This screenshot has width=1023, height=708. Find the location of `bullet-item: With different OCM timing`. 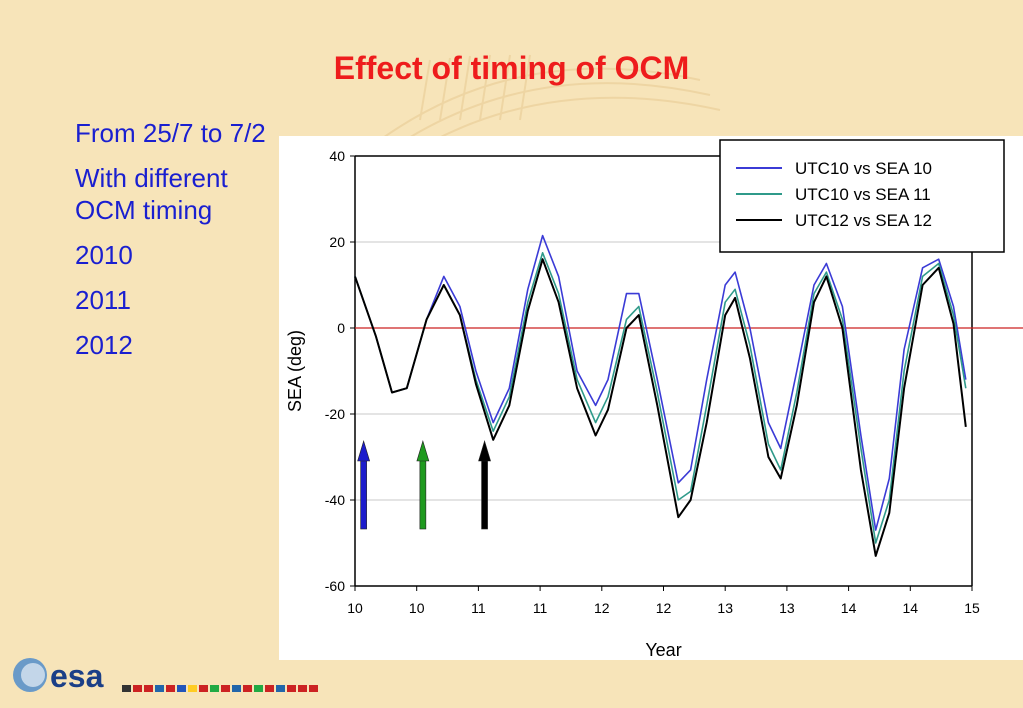

bullet-item: With different OCM timing is located at coordinates (151, 194).